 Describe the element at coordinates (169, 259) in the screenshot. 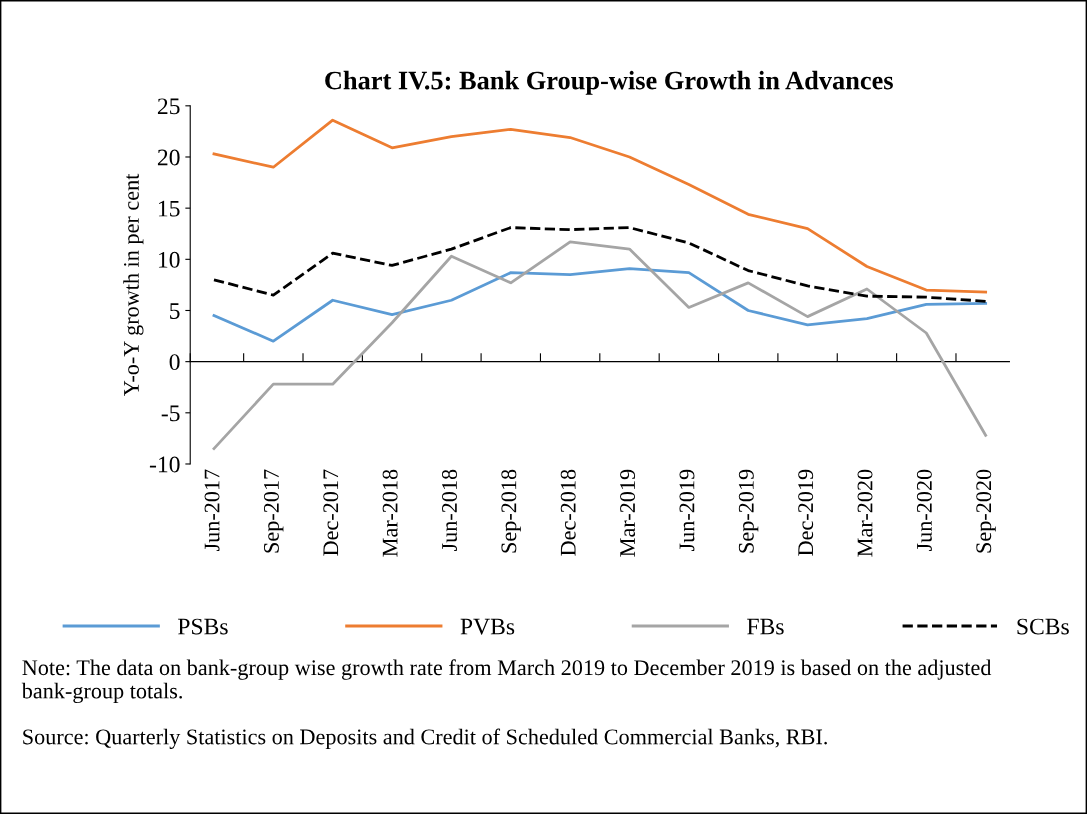

I see `y-tick-label: 10` at that location.